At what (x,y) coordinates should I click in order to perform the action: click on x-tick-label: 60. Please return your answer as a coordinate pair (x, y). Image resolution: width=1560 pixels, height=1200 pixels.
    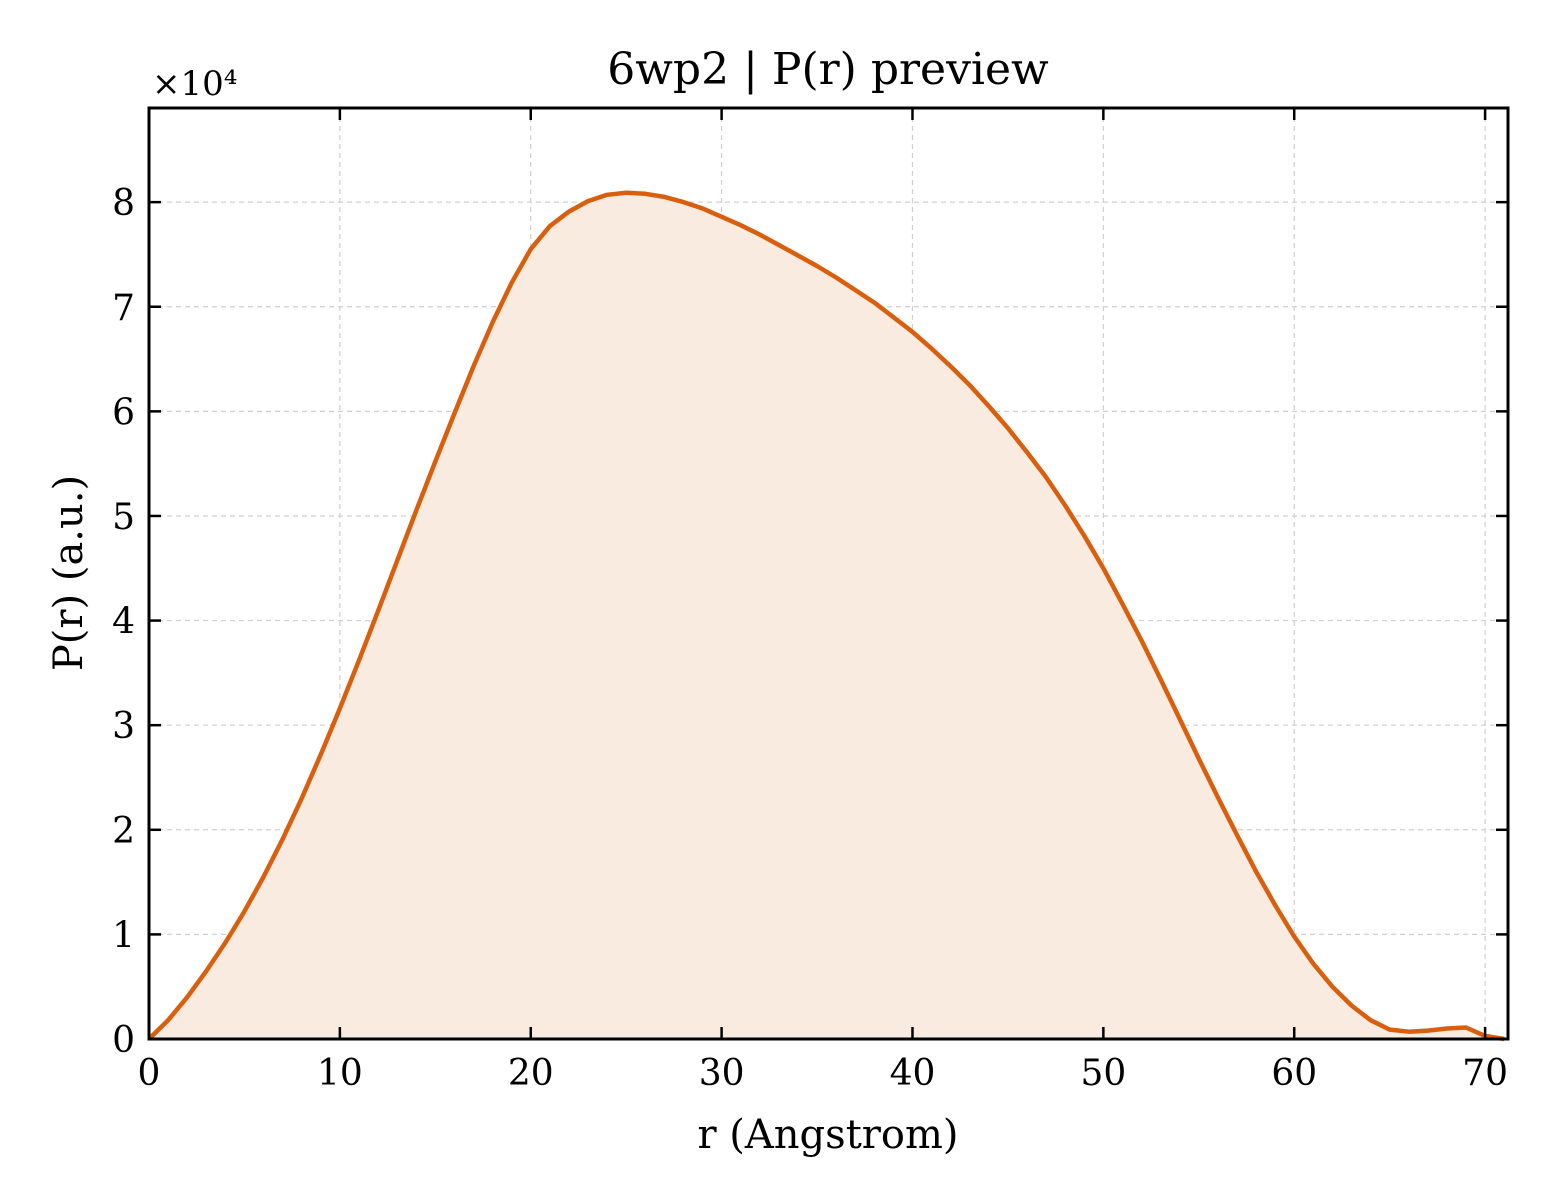
    Looking at the image, I should click on (1294, 1073).